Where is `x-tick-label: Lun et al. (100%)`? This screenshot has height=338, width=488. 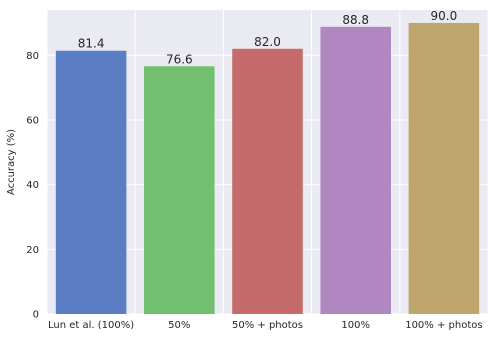
x-tick-label: Lun et al. (100%) is located at coordinates (91, 325).